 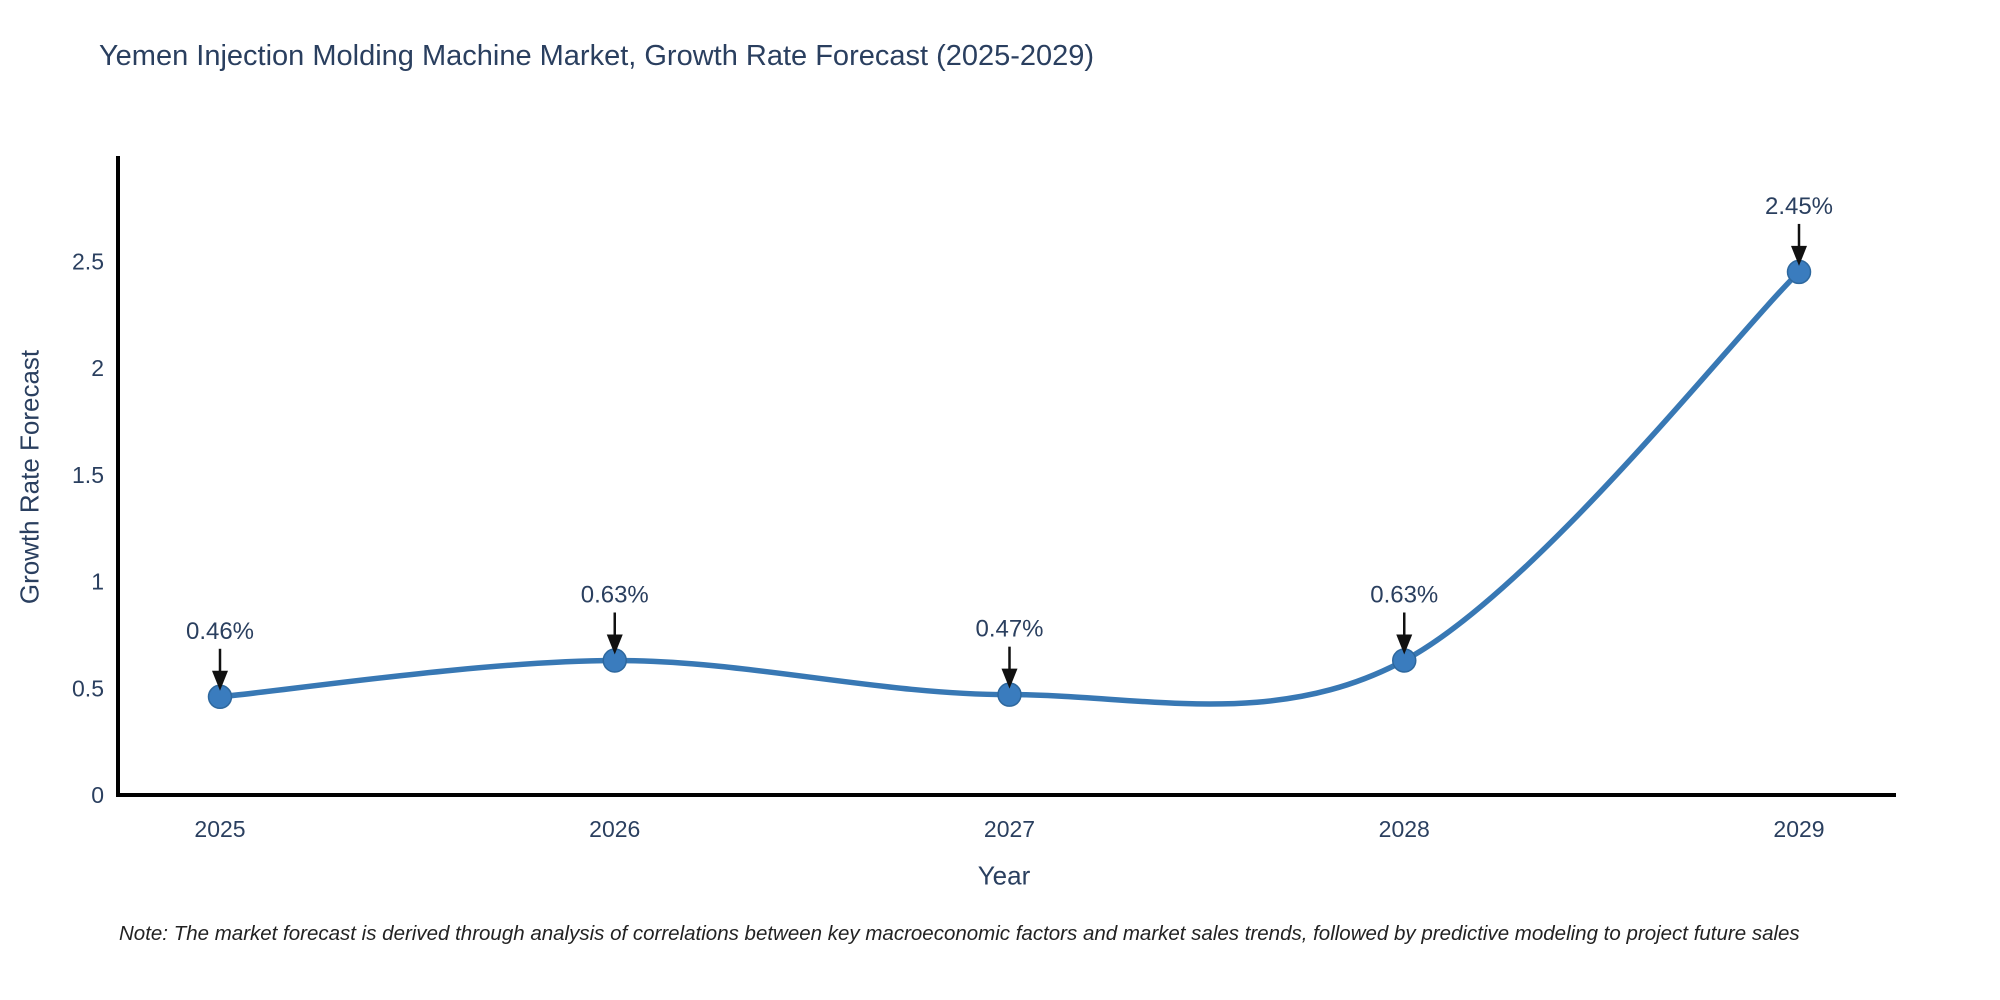 What do you see at coordinates (88, 261) in the screenshot?
I see `y-tick-label: 2.5` at bounding box center [88, 261].